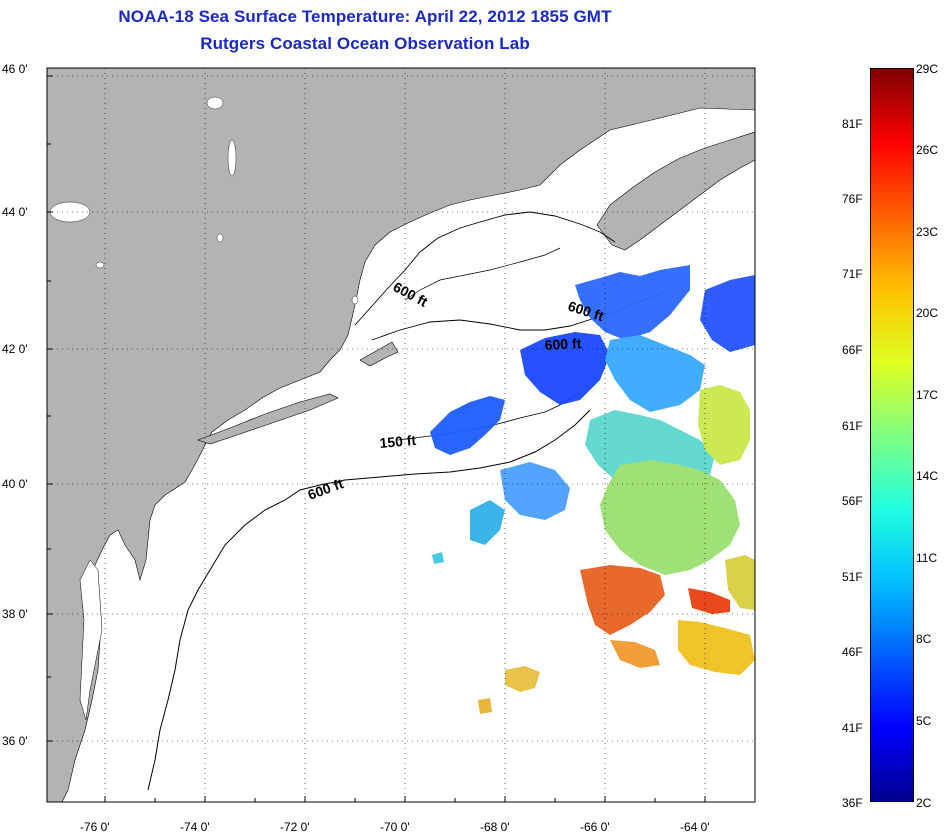 This screenshot has width=944, height=840. Describe the element at coordinates (892, 435) in the screenshot. I see `temperature-colorbar` at that location.